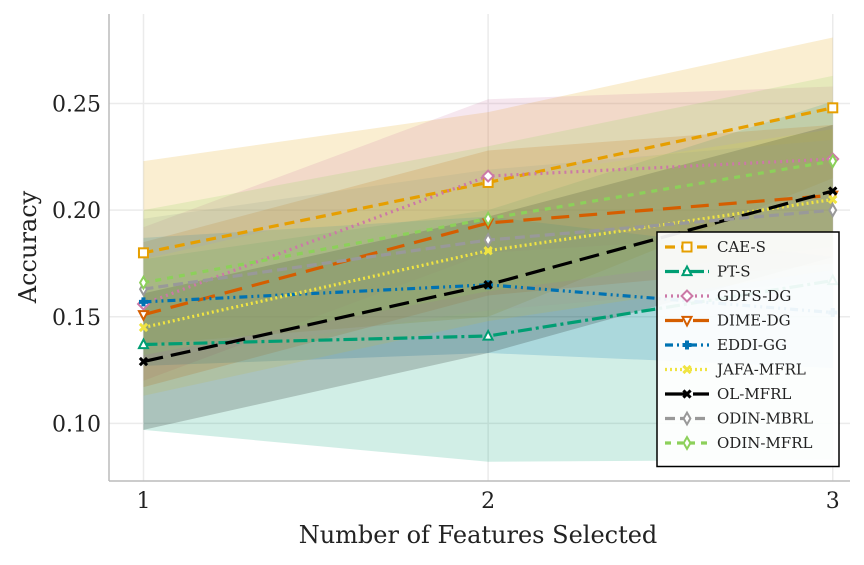 Image resolution: width=864 pixels, height=565 pixels. I want to click on y-tick-label: 0.25, so click(76, 105).